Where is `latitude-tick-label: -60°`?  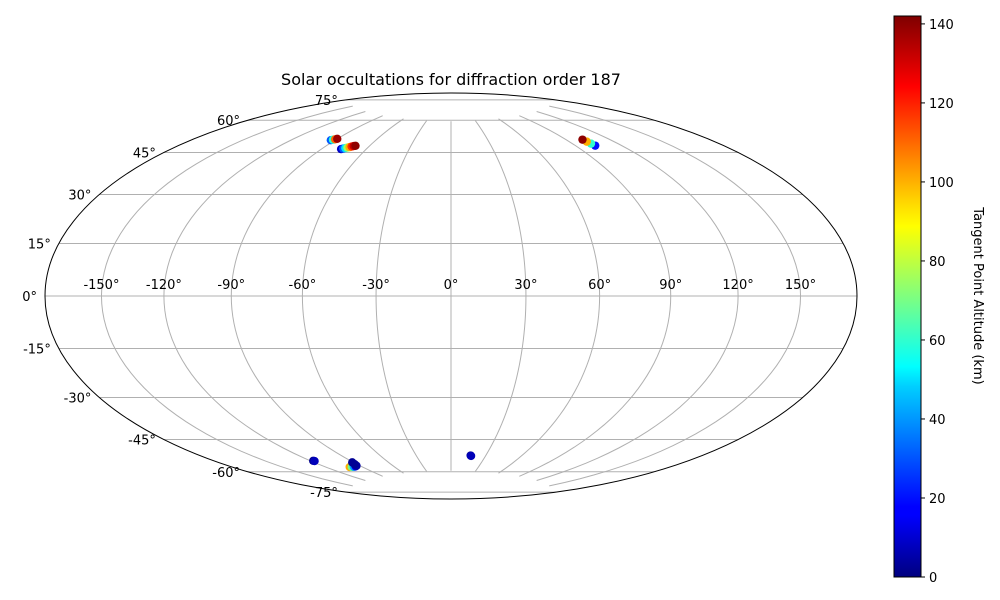 latitude-tick-label: -60° is located at coordinates (226, 473).